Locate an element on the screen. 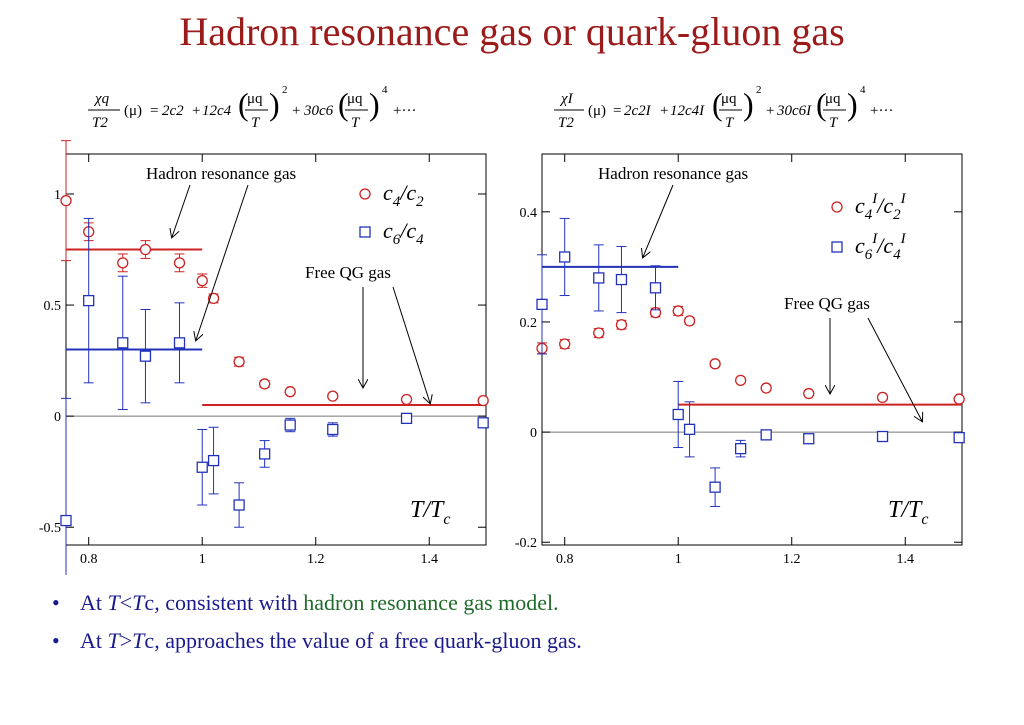 Image resolution: width=1024 pixels, height=725 pixels. formula-lhs-num: χI is located at coordinates (566, 99).